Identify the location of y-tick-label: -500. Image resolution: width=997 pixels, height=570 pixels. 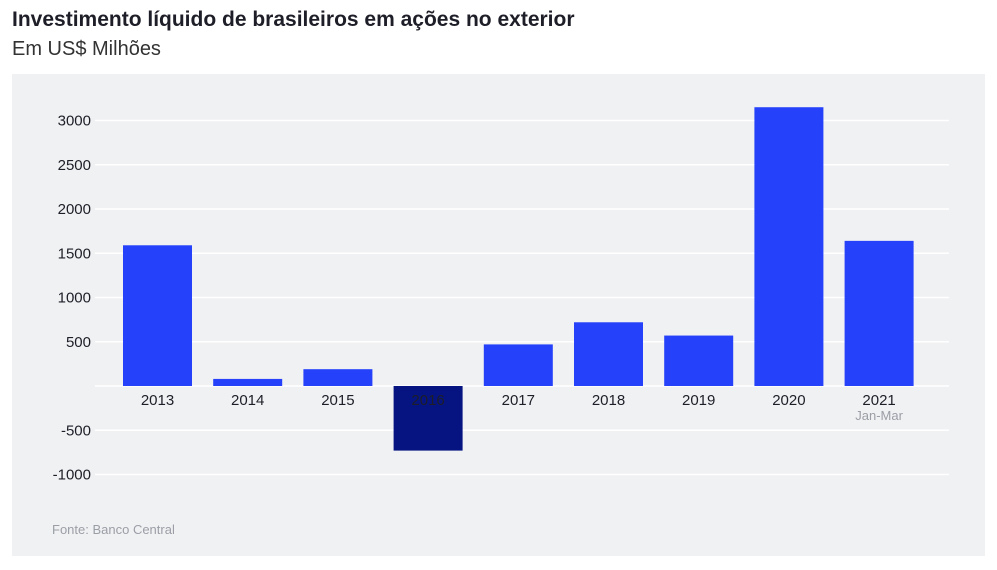
(76, 430).